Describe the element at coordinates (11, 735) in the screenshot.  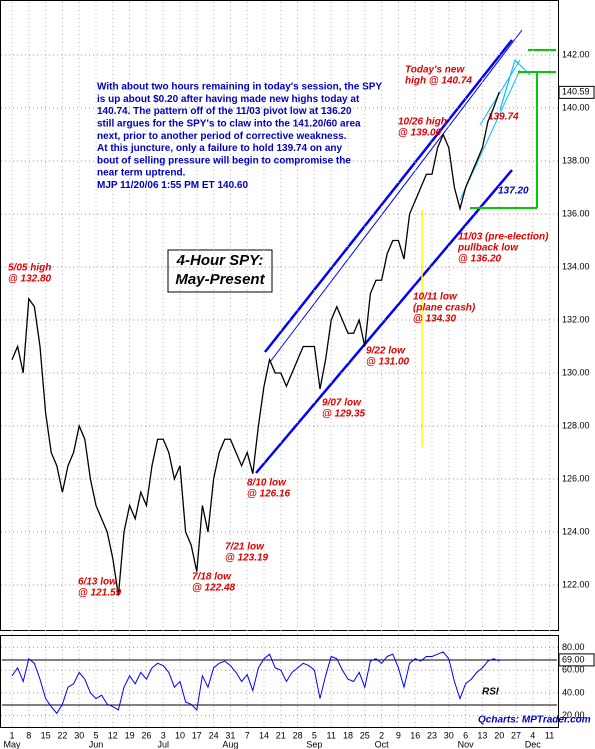
I see `x-tick-label: 1` at that location.